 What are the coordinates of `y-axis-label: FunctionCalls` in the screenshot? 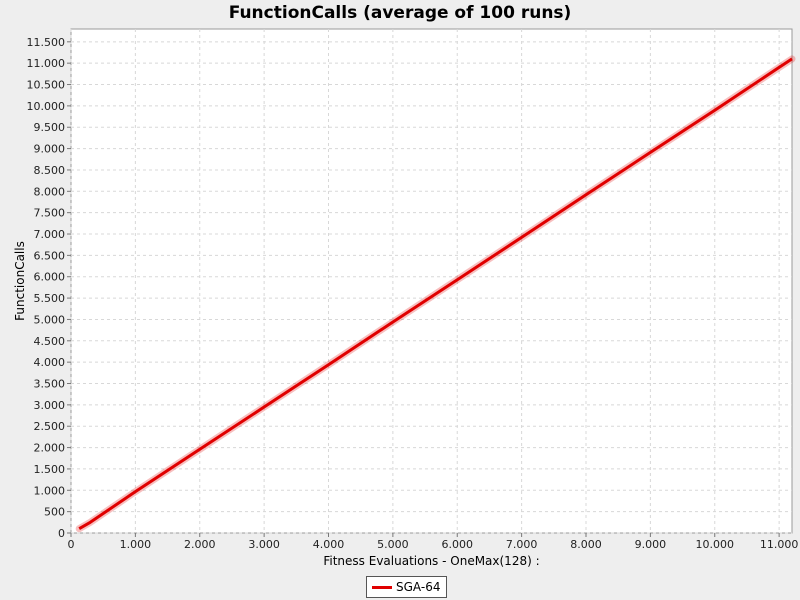 It's located at (20, 281).